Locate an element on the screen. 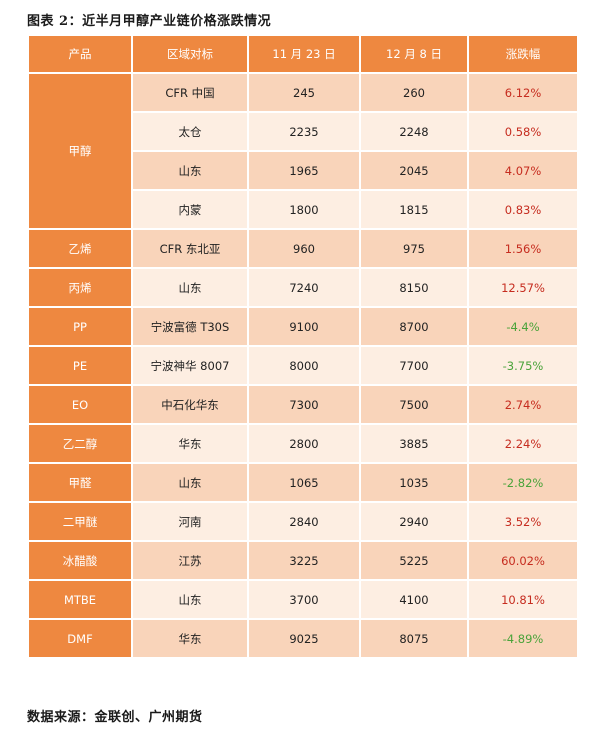 This screenshot has width=600, height=733. region-cell: CFR 东北亚 is located at coordinates (190, 248).